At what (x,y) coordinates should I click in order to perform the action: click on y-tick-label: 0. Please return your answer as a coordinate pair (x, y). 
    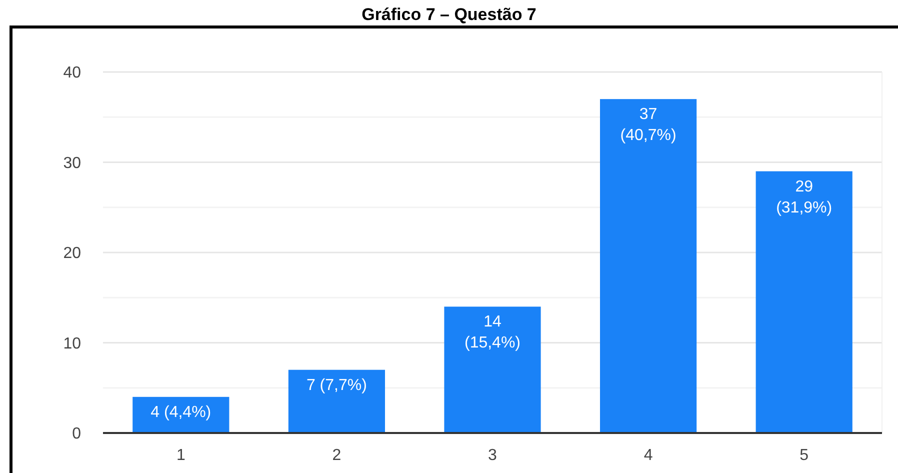
    Looking at the image, I should click on (77, 434).